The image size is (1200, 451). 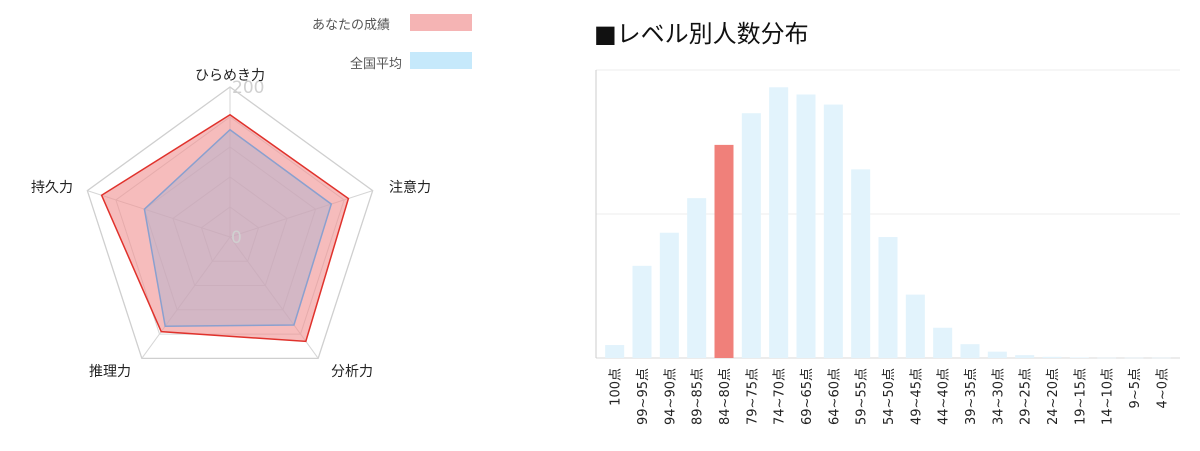 I want to click on bar-category-label: 14~10点, so click(x=1108, y=396).